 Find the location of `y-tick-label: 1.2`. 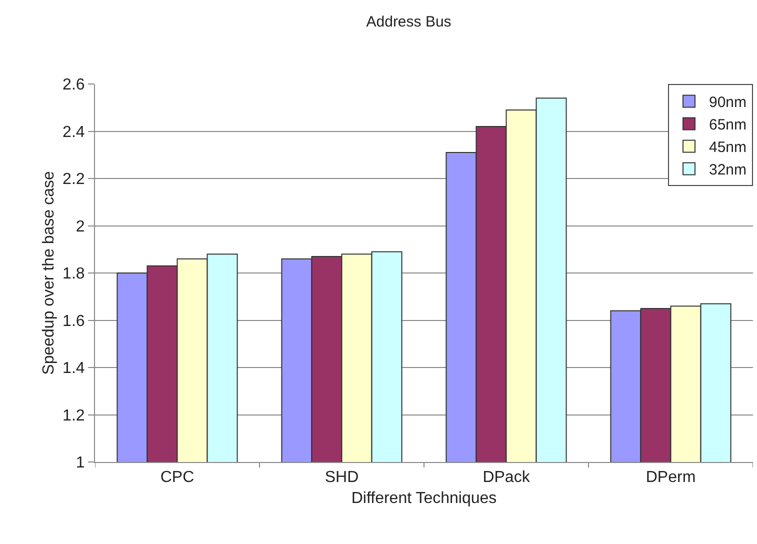

y-tick-label: 1.2 is located at coordinates (73, 415).